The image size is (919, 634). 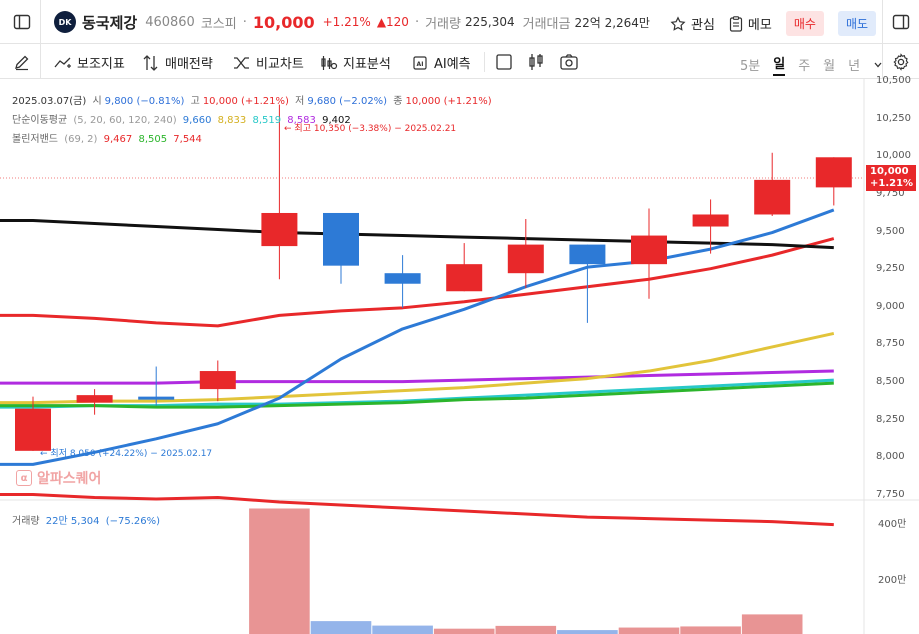 What do you see at coordinates (375, 129) in the screenshot?
I see `high-annotation-text: 최고 10,350 (−3.38%) − 2025.02.21` at bounding box center [375, 129].